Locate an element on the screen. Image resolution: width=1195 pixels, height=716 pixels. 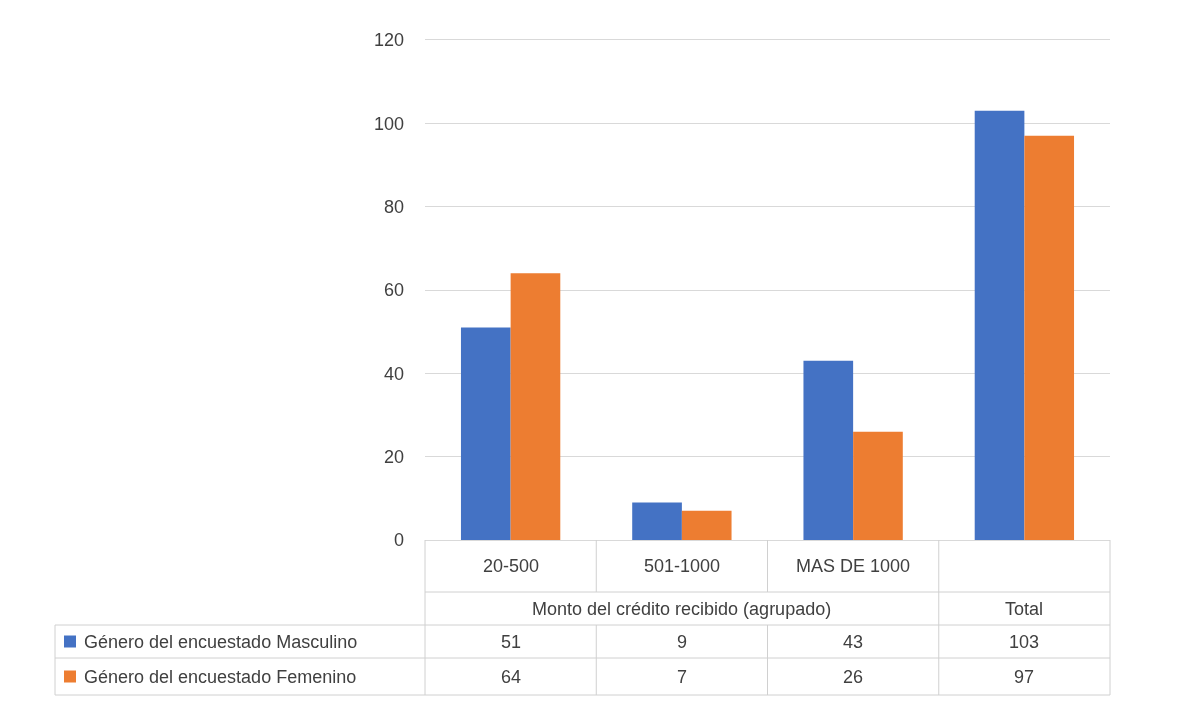
x-axis-title: Monto del crédito recibido (agrupado) is located at coordinates (682, 609).